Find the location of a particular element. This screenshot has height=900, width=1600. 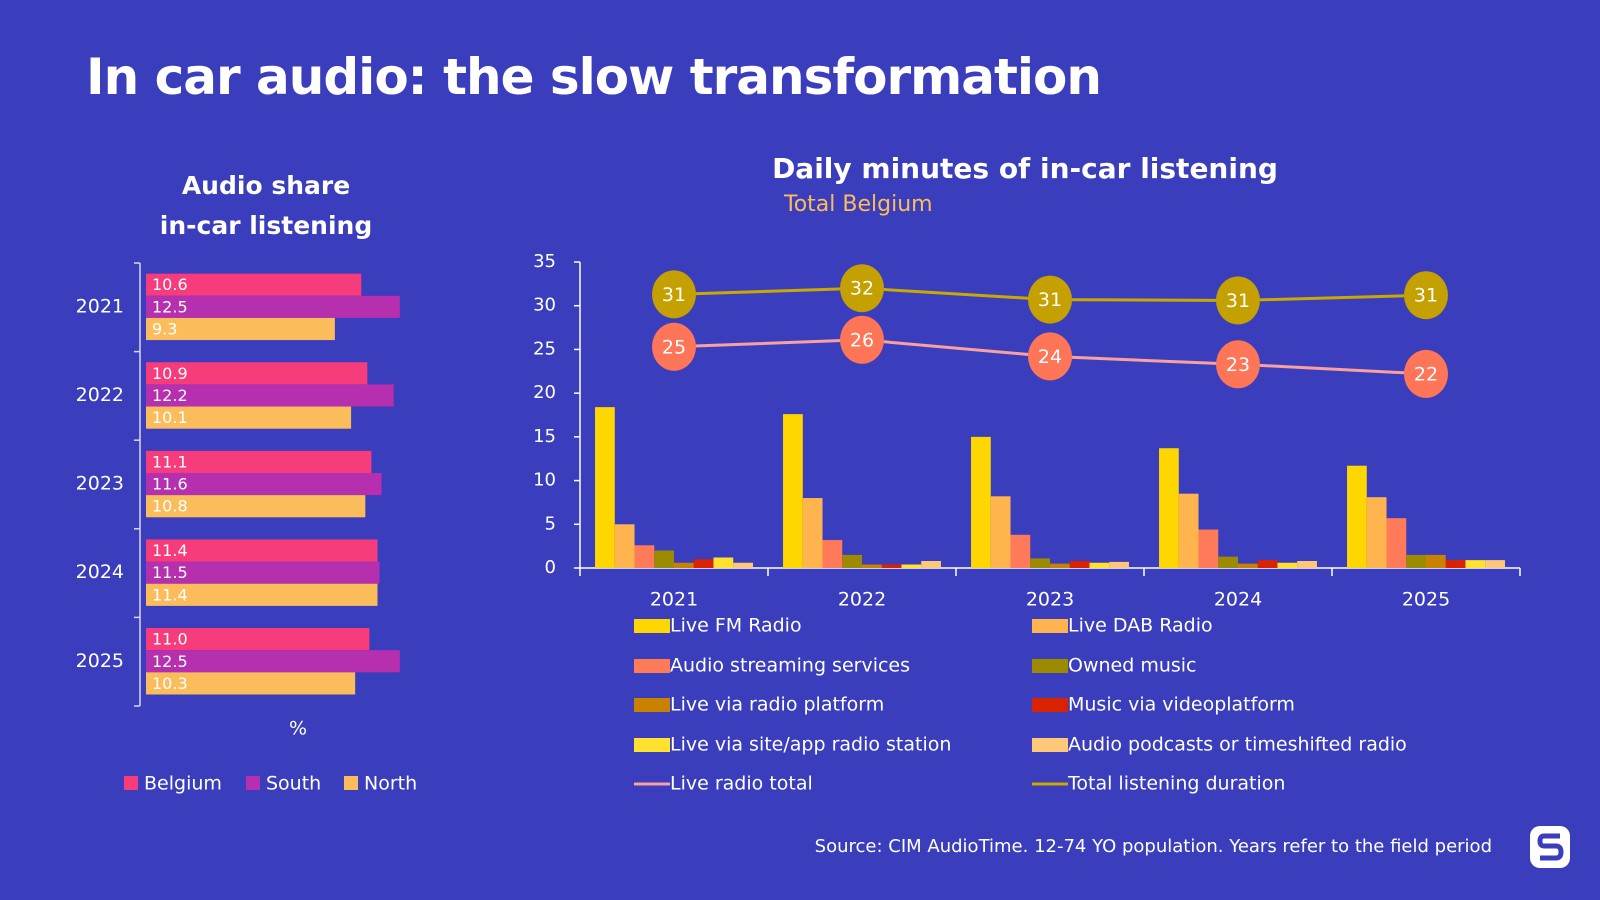

y-tick-label: 15 is located at coordinates (544, 436).